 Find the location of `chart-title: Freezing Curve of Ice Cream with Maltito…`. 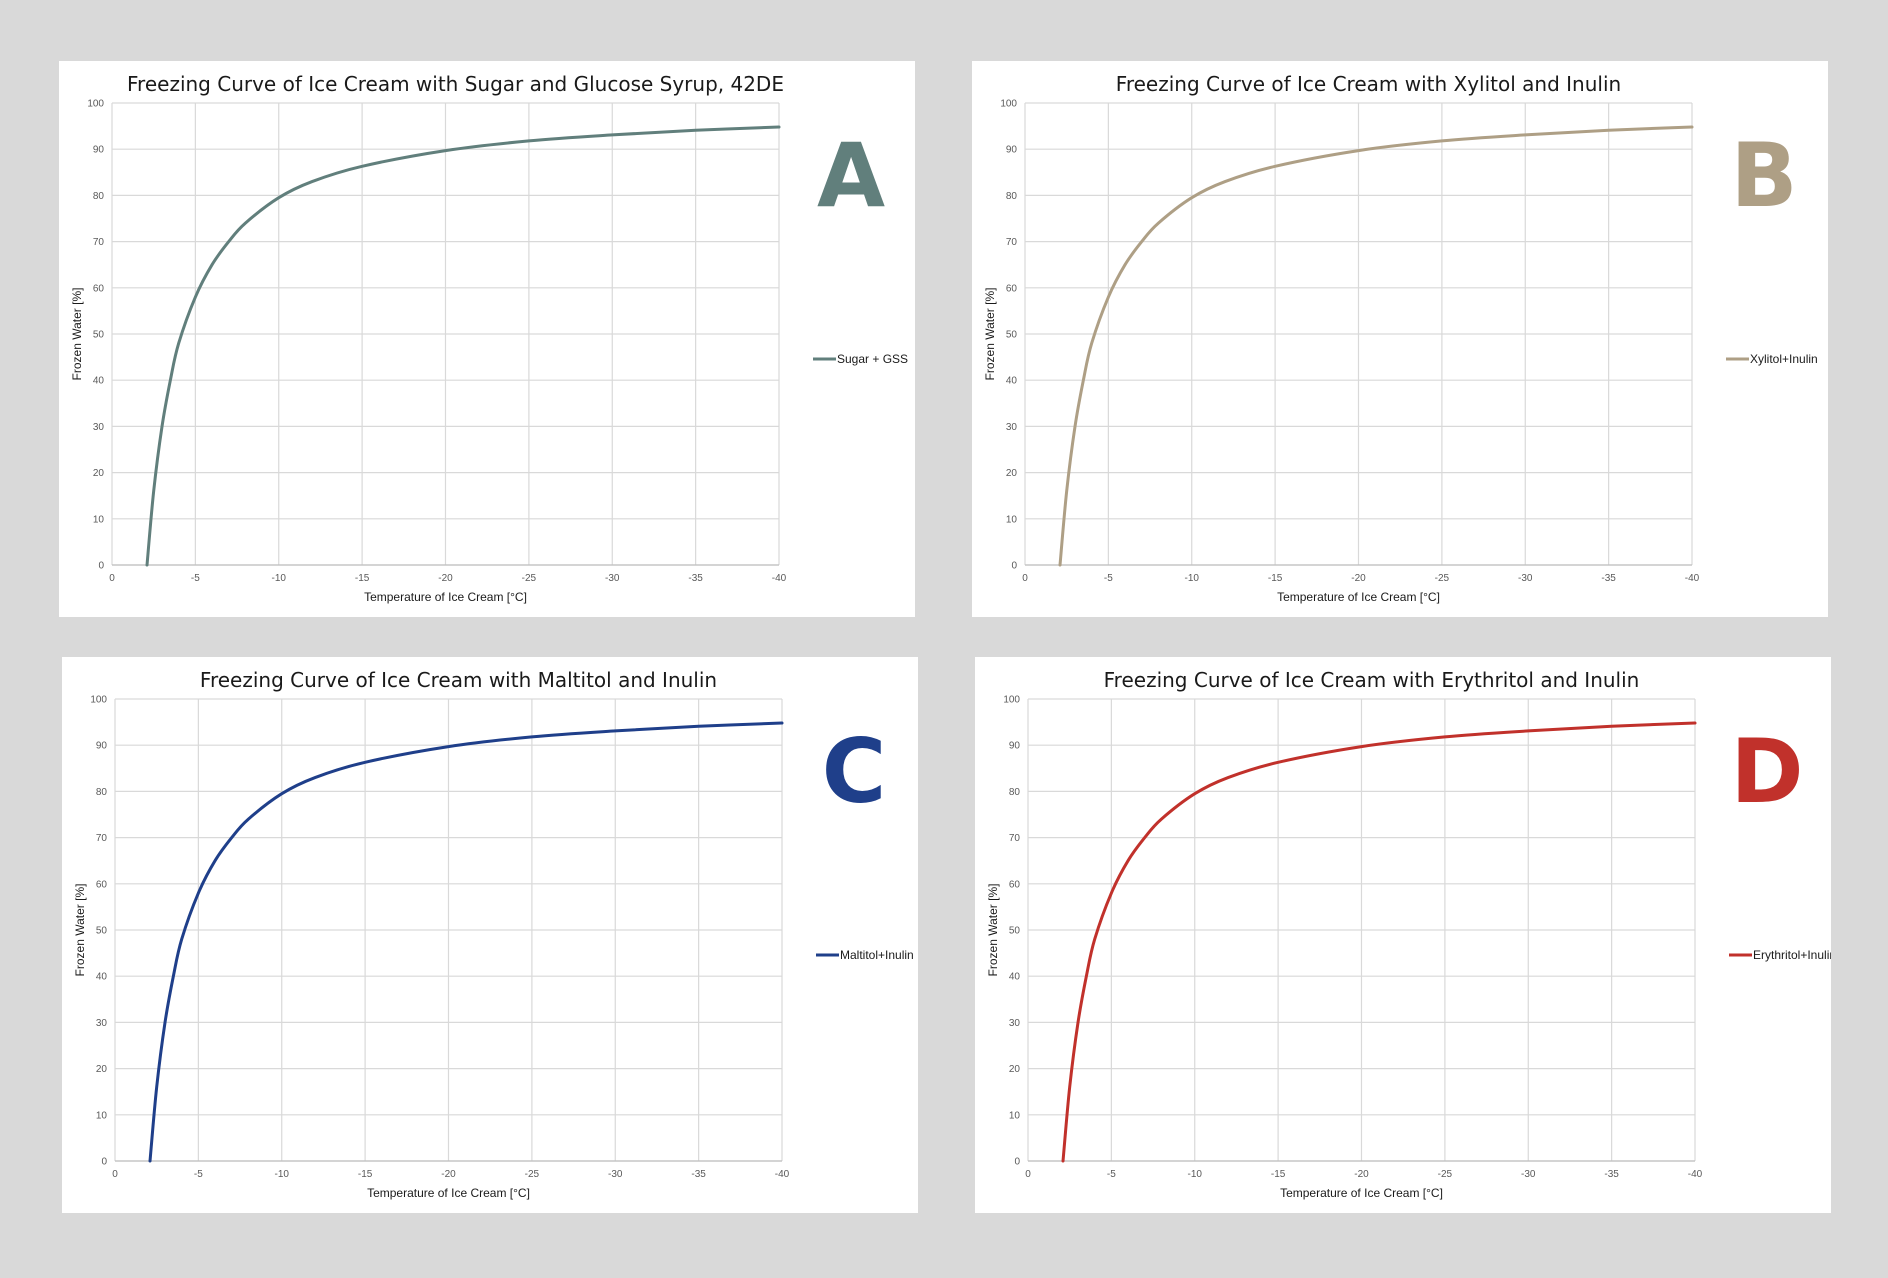

chart-title: Freezing Curve of Ice Cream with Maltito… is located at coordinates (458, 680).